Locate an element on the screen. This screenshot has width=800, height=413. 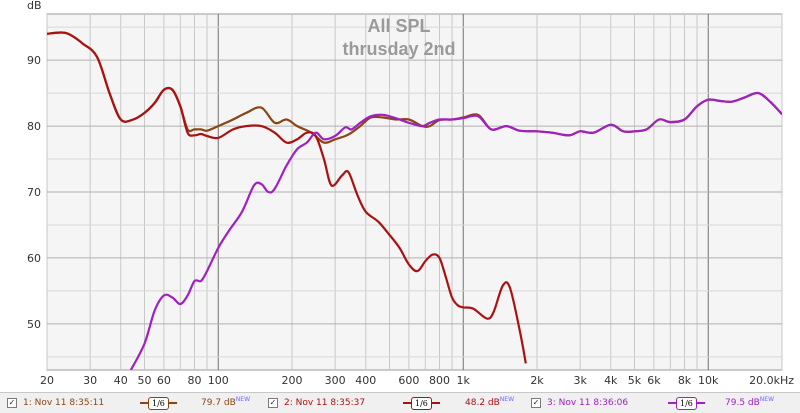
x-tick-label: 600 is located at coordinates (408, 380).